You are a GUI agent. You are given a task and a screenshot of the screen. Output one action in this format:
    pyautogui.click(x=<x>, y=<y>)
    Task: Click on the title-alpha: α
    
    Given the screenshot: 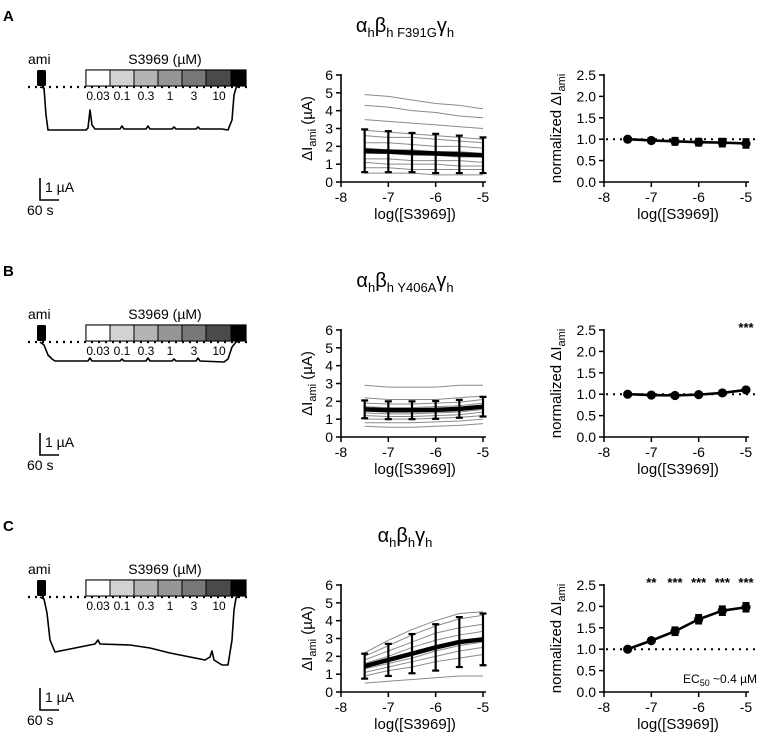 What is the action you would take?
    pyautogui.click(x=362, y=26)
    